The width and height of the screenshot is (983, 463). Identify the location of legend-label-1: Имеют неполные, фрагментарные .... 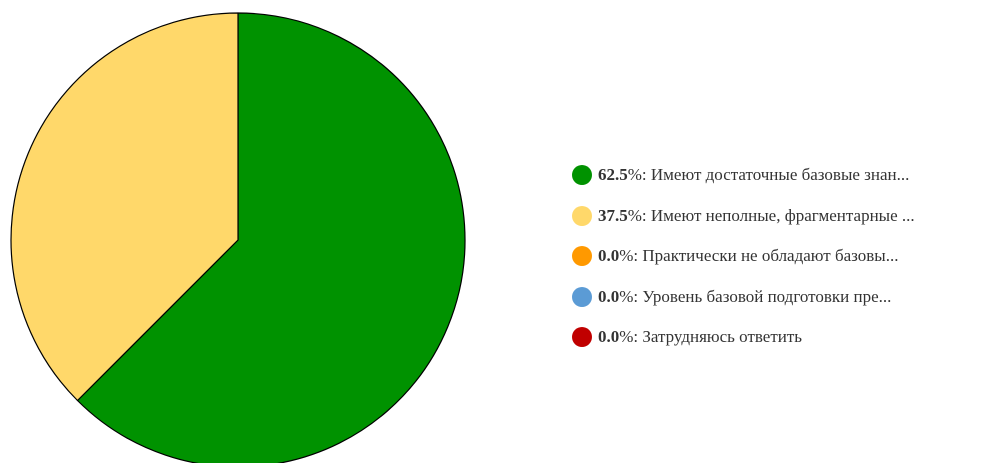
(782, 215).